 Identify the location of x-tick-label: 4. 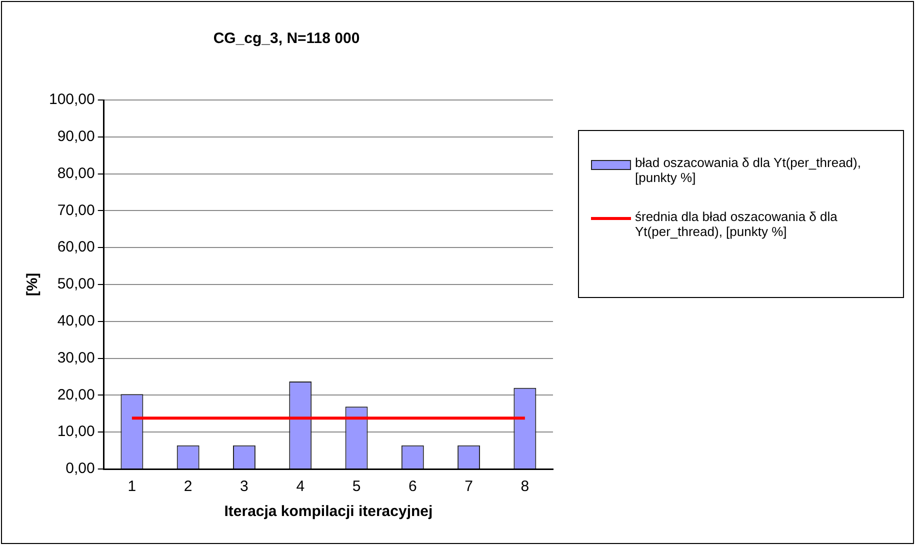
(300, 487).